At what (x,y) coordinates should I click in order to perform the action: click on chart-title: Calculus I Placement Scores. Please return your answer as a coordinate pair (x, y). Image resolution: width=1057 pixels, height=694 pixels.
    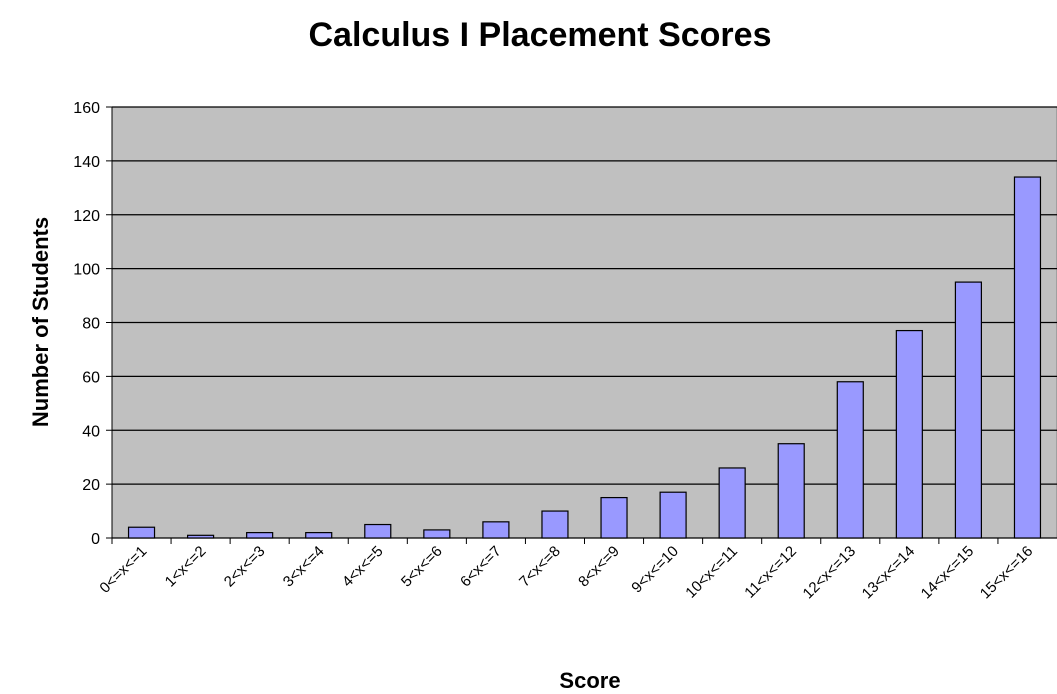
    Looking at the image, I should click on (540, 35).